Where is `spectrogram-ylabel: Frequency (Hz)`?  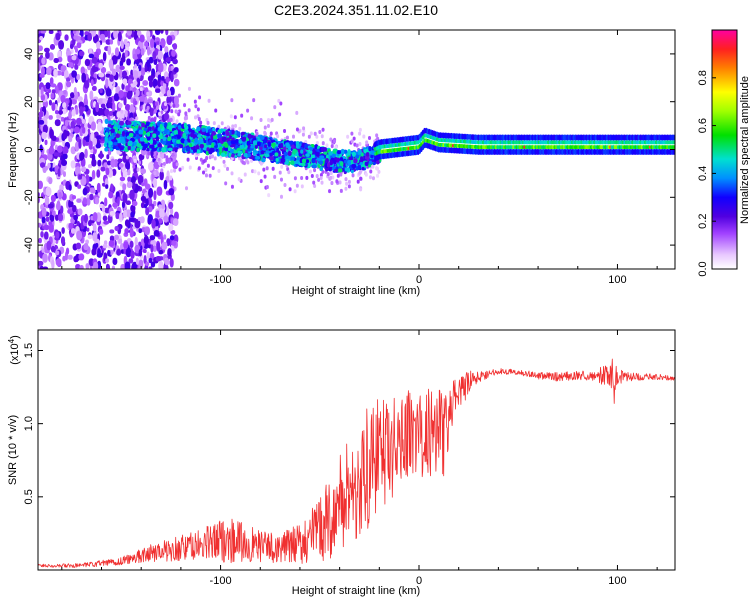 spectrogram-ylabel: Frequency (Hz) is located at coordinates (13, 150).